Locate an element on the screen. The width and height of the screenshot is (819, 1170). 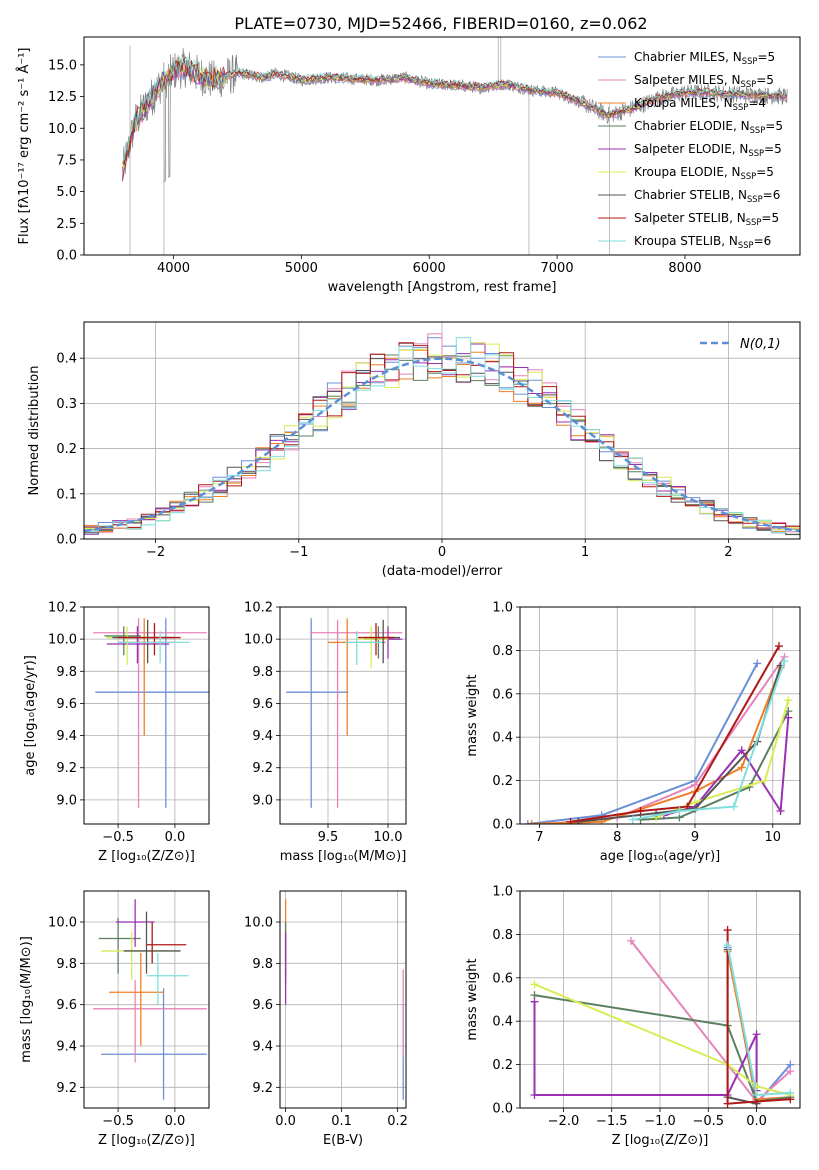
y-tick-label: 15.0 is located at coordinates (62, 65).